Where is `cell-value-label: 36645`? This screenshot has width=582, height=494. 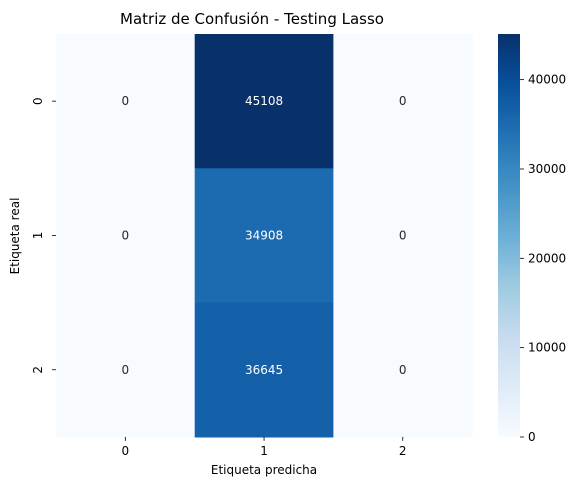 cell-value-label: 36645 is located at coordinates (264, 370).